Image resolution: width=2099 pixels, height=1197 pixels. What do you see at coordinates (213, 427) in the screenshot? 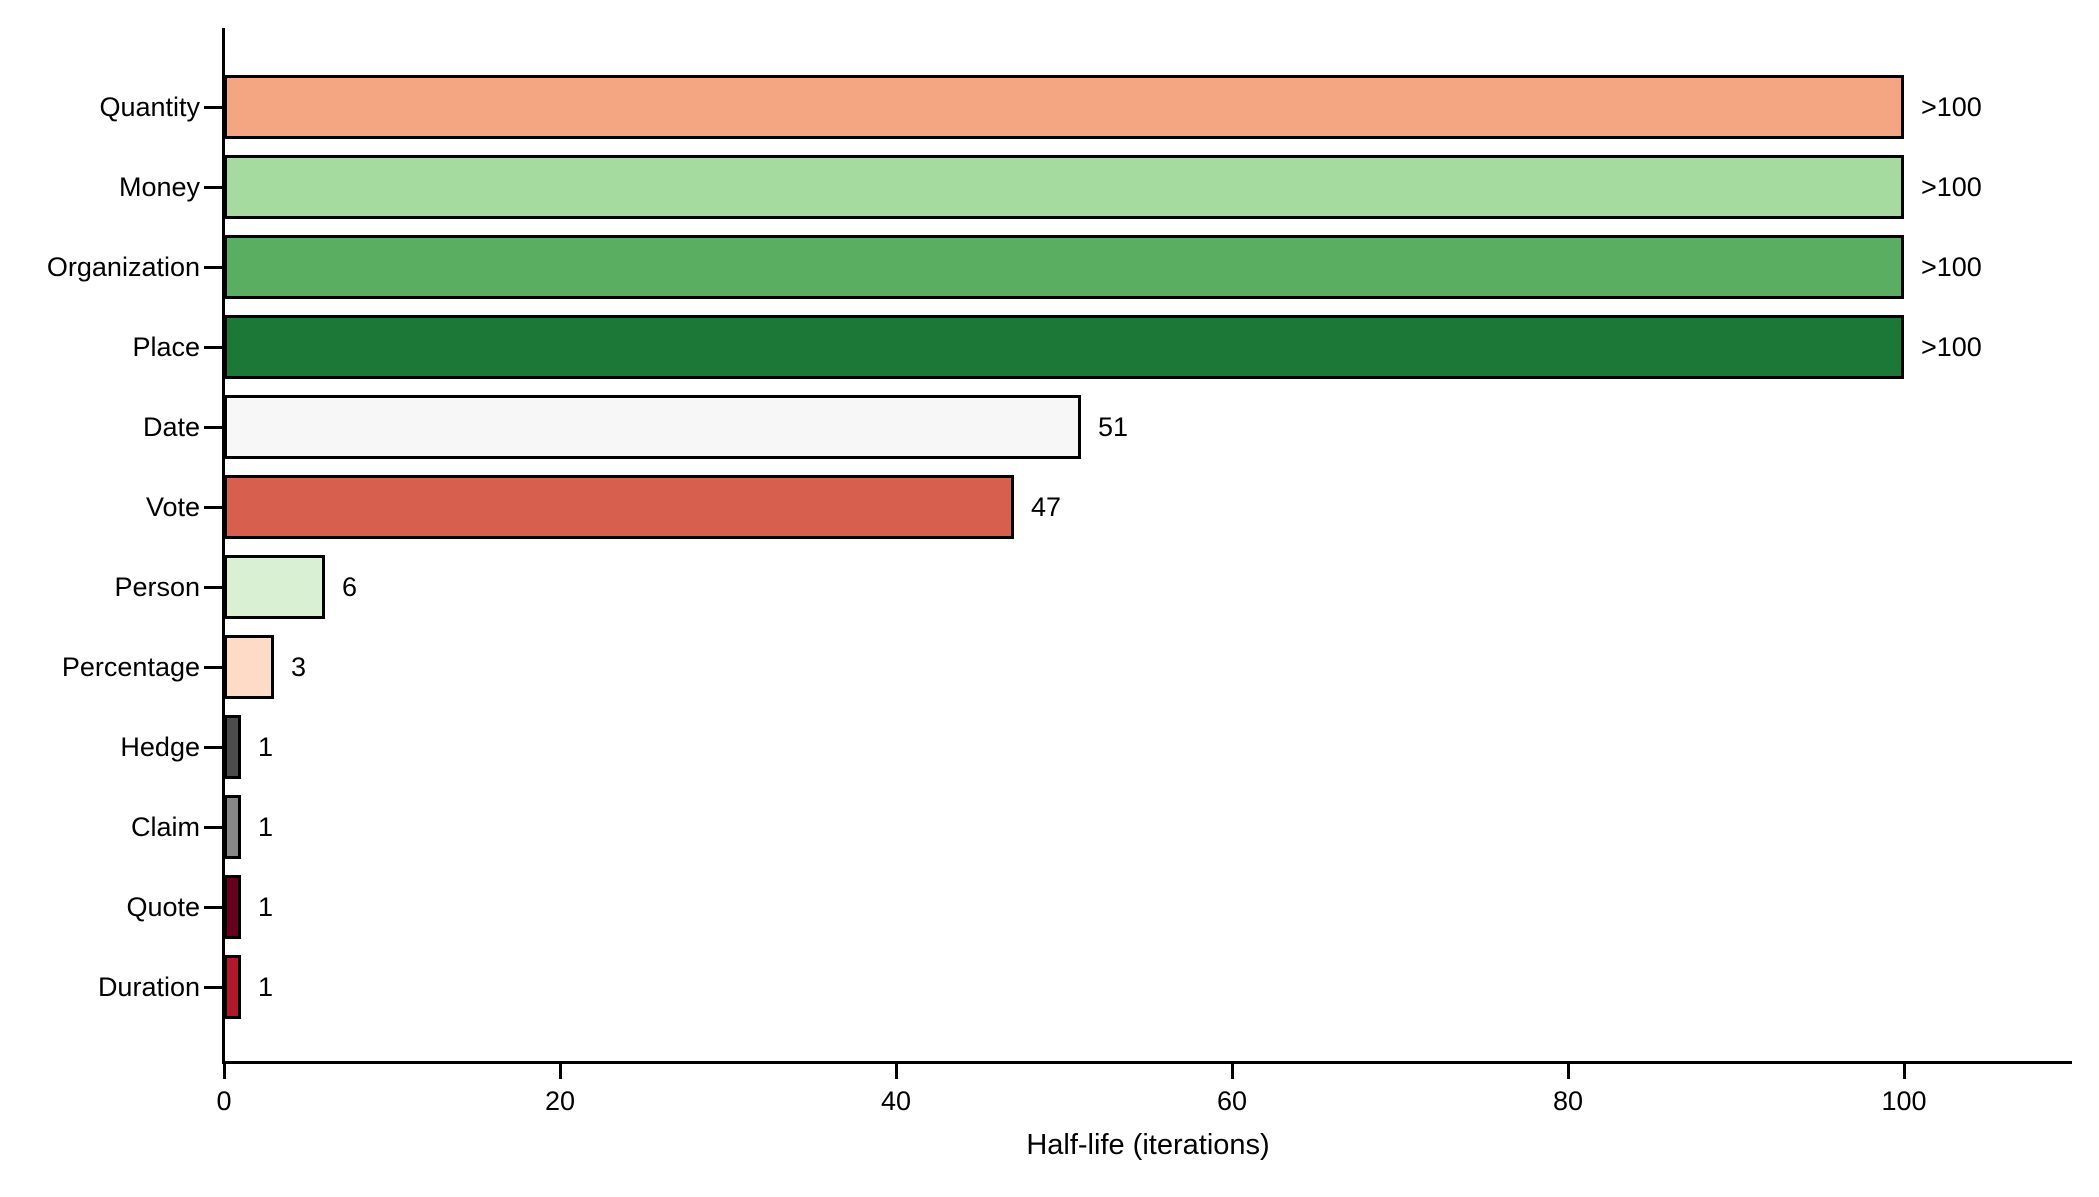
I see `y-tick-date` at bounding box center [213, 427].